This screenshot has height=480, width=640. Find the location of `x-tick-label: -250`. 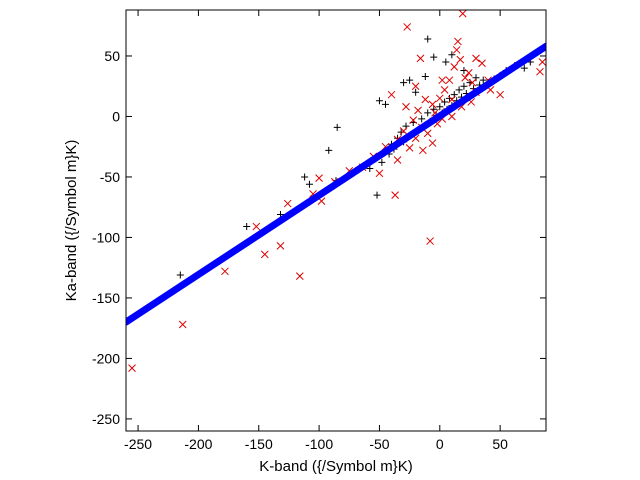

x-tick-label: -250 is located at coordinates (138, 444).